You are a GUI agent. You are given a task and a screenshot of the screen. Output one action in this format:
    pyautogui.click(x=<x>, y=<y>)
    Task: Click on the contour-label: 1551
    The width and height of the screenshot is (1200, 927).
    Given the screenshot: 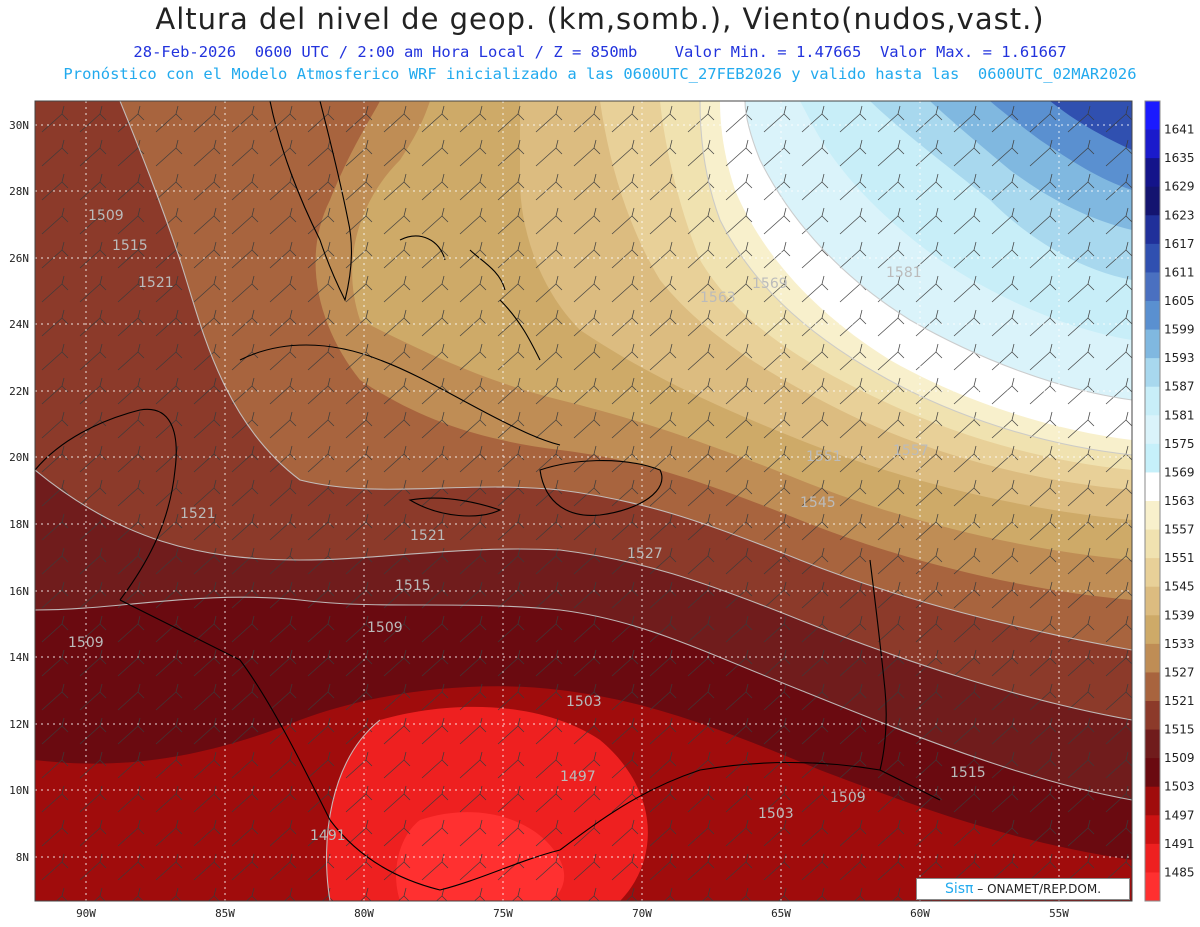 What is the action you would take?
    pyautogui.click(x=824, y=457)
    